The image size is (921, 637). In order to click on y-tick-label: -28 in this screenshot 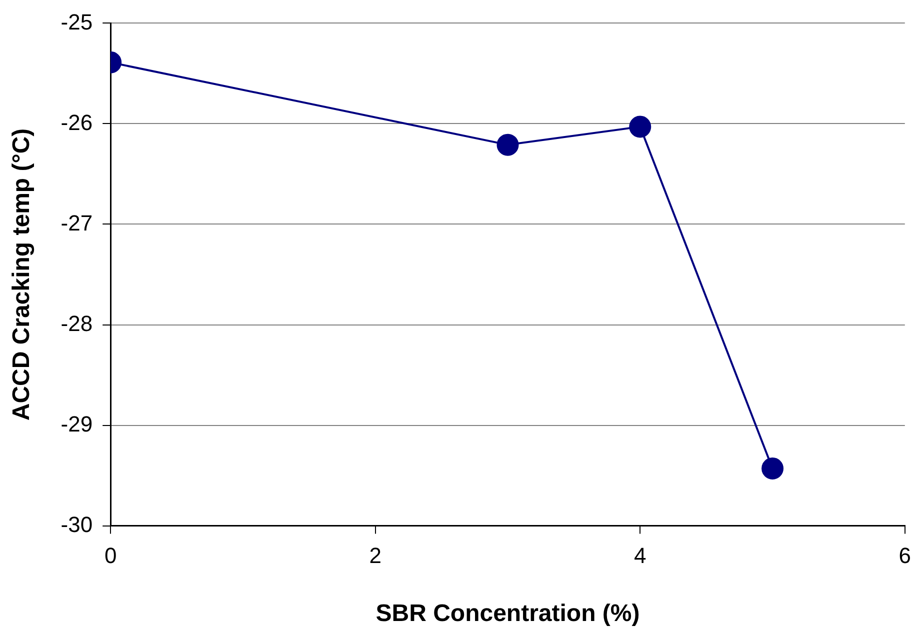, I will do `click(76, 323)`.